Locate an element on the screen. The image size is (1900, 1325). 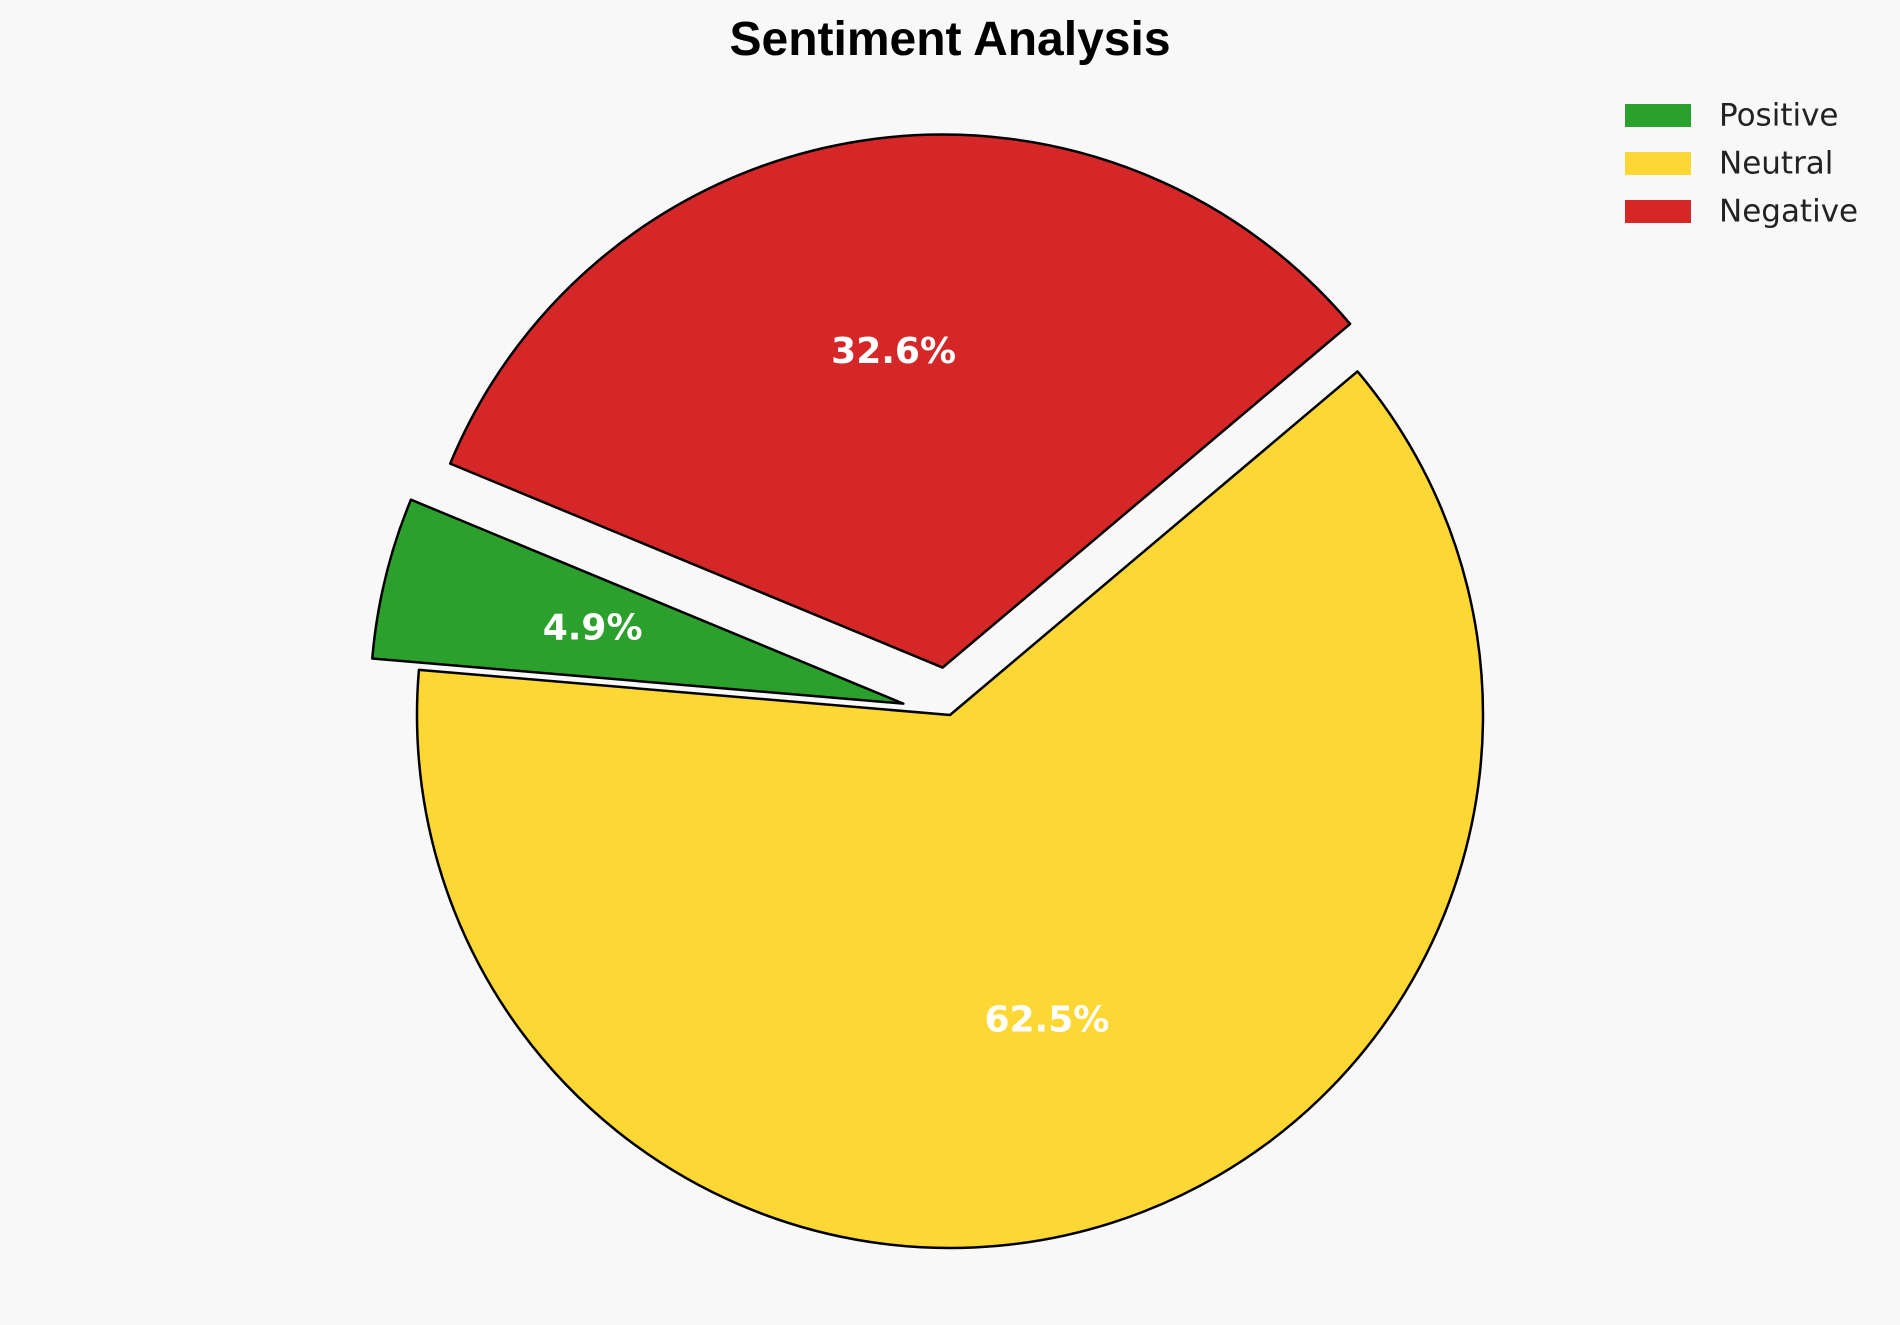
legend-item-positive: Positive is located at coordinates (1732, 116).